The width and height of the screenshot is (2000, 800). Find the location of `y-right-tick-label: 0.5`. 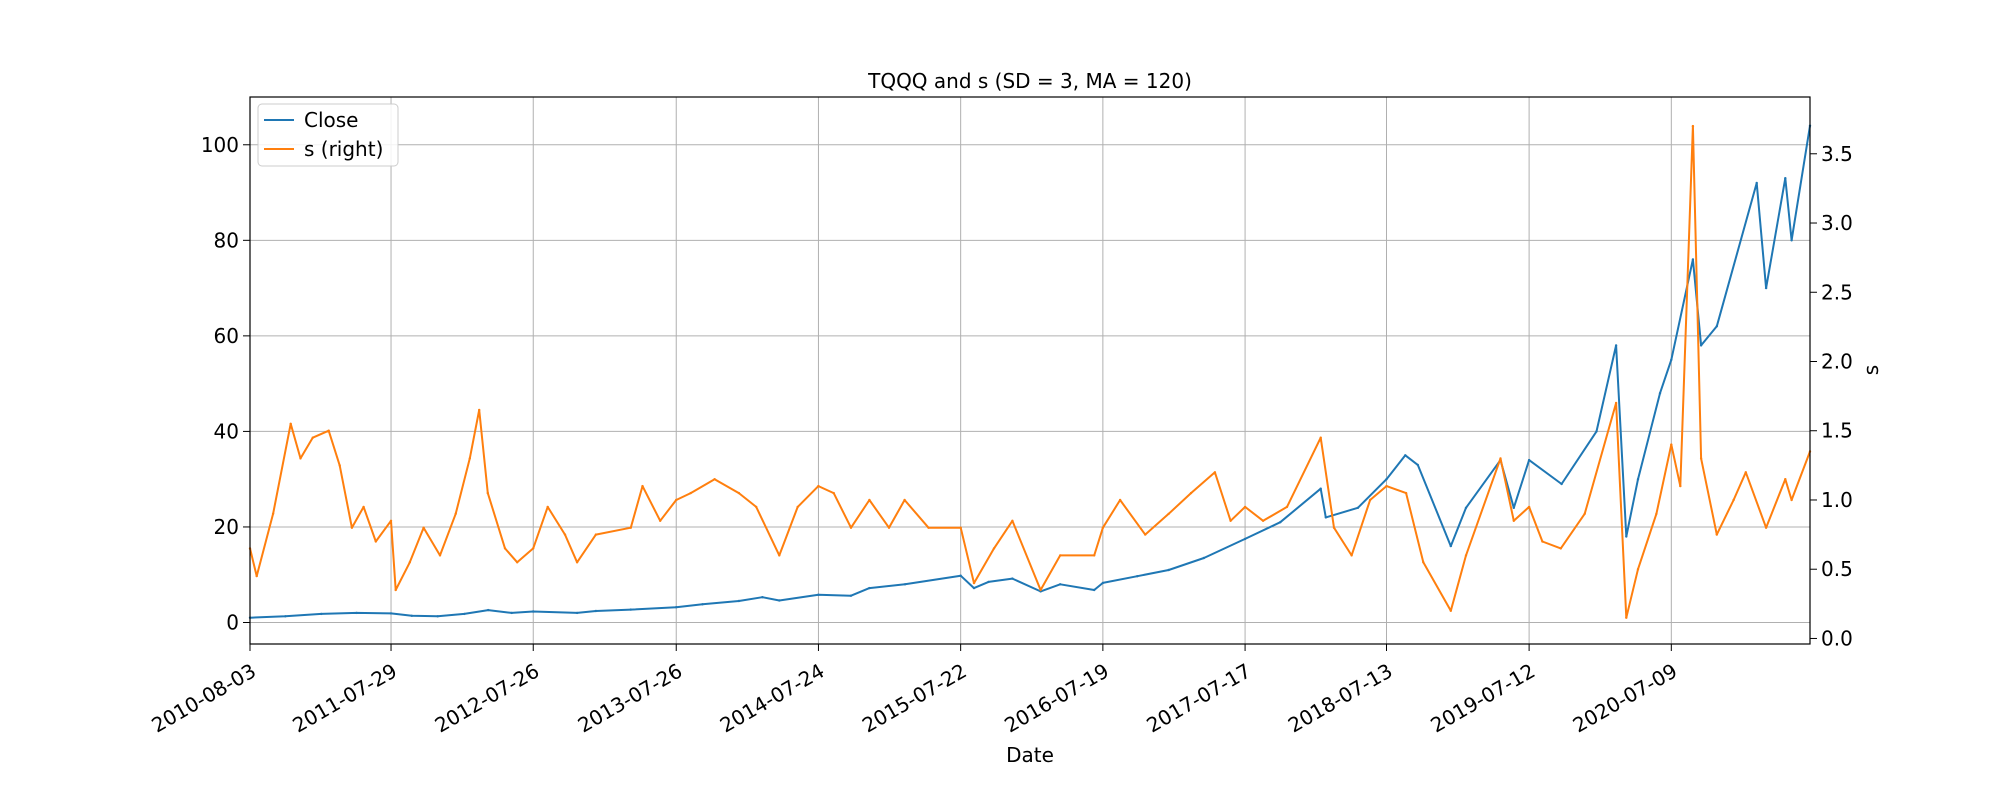

y-right-tick-label: 0.5 is located at coordinates (1837, 569).